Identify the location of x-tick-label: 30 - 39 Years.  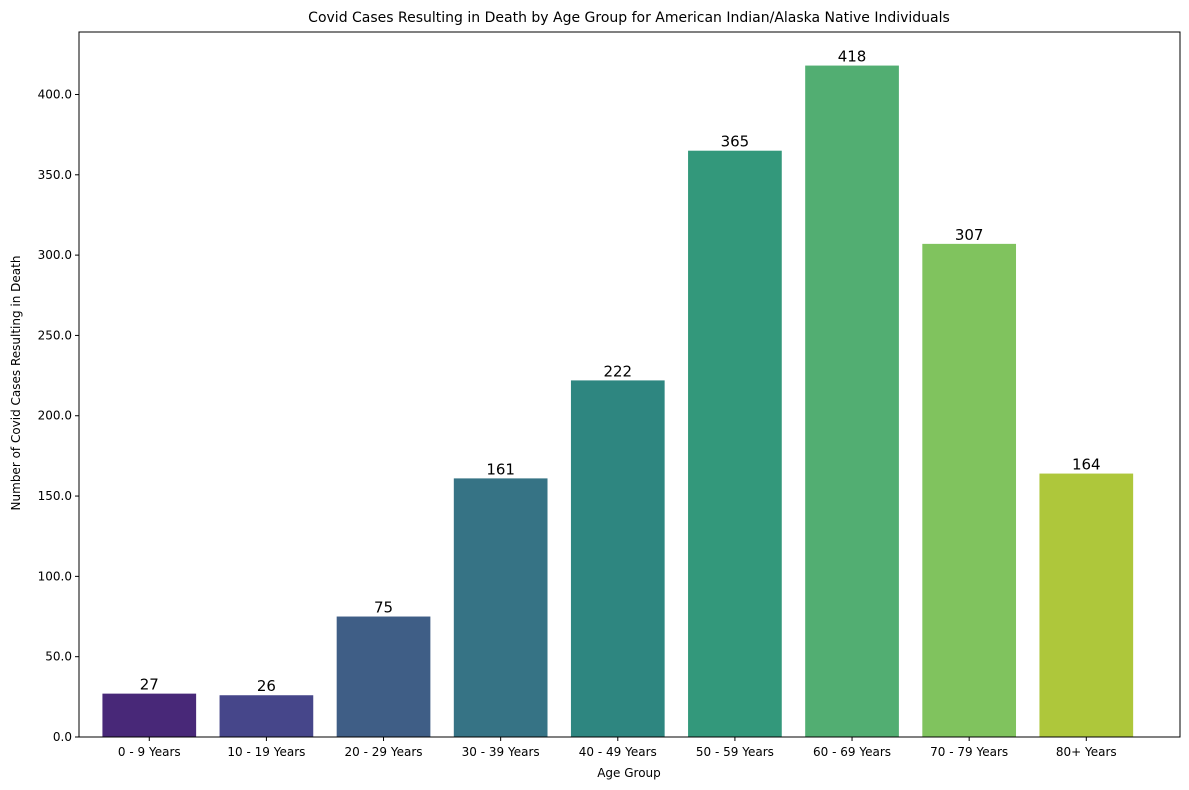
(501, 752).